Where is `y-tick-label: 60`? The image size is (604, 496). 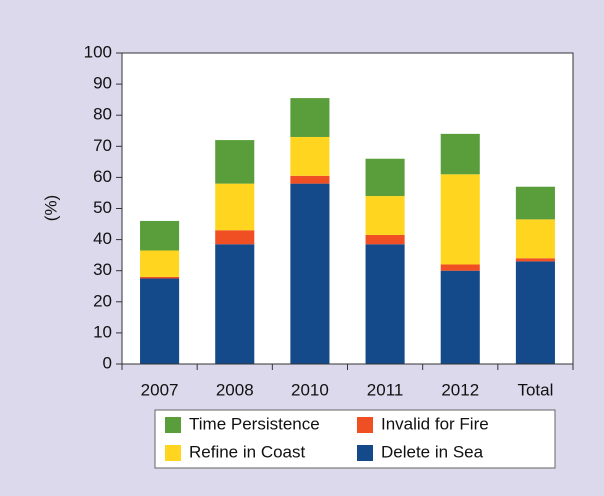
y-tick-label: 60 is located at coordinates (102, 176).